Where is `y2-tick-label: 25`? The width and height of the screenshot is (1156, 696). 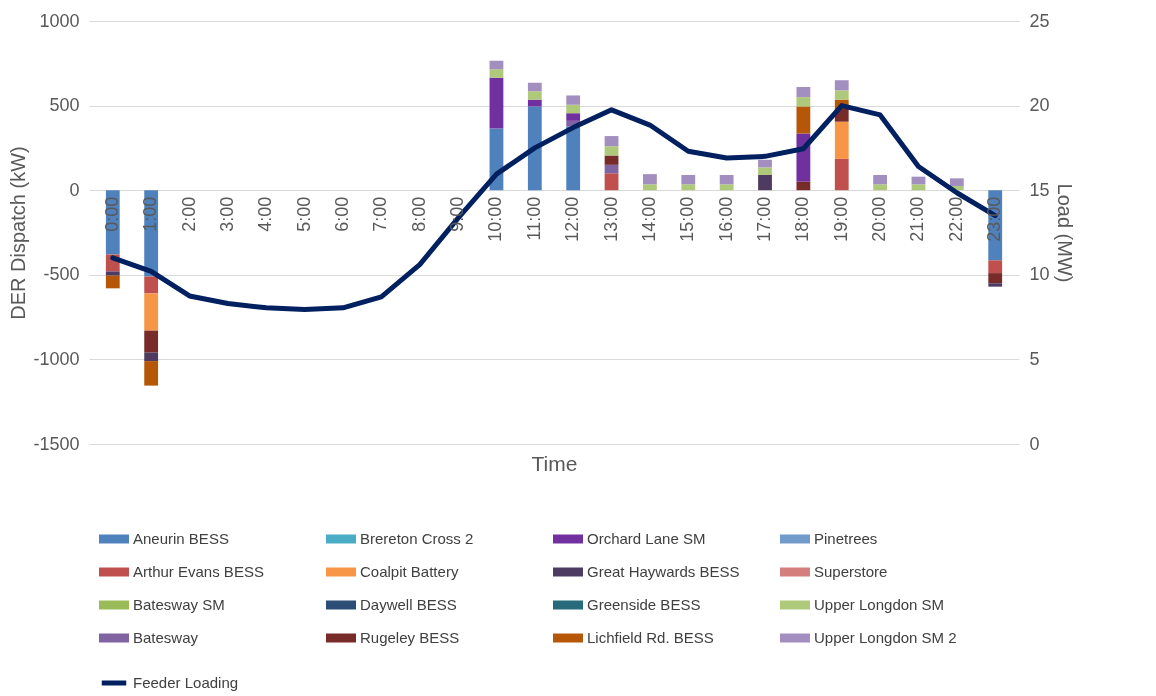 y2-tick-label: 25 is located at coordinates (1039, 20).